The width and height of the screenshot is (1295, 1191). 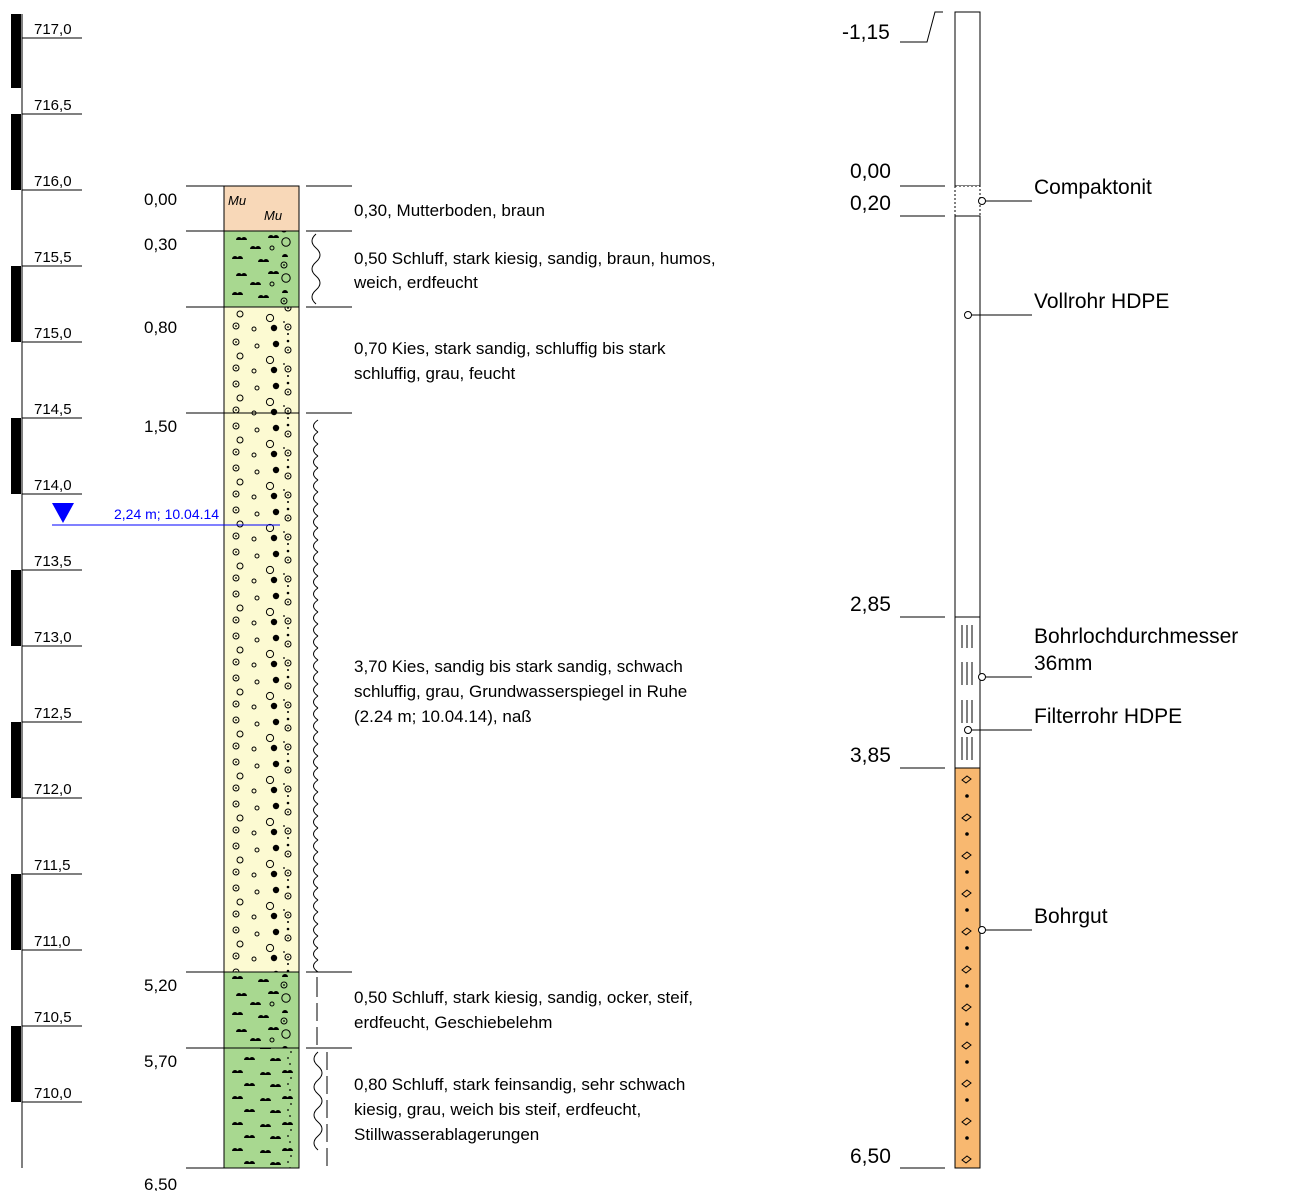 I want to click on depth-label: 0,30, so click(x=160, y=244).